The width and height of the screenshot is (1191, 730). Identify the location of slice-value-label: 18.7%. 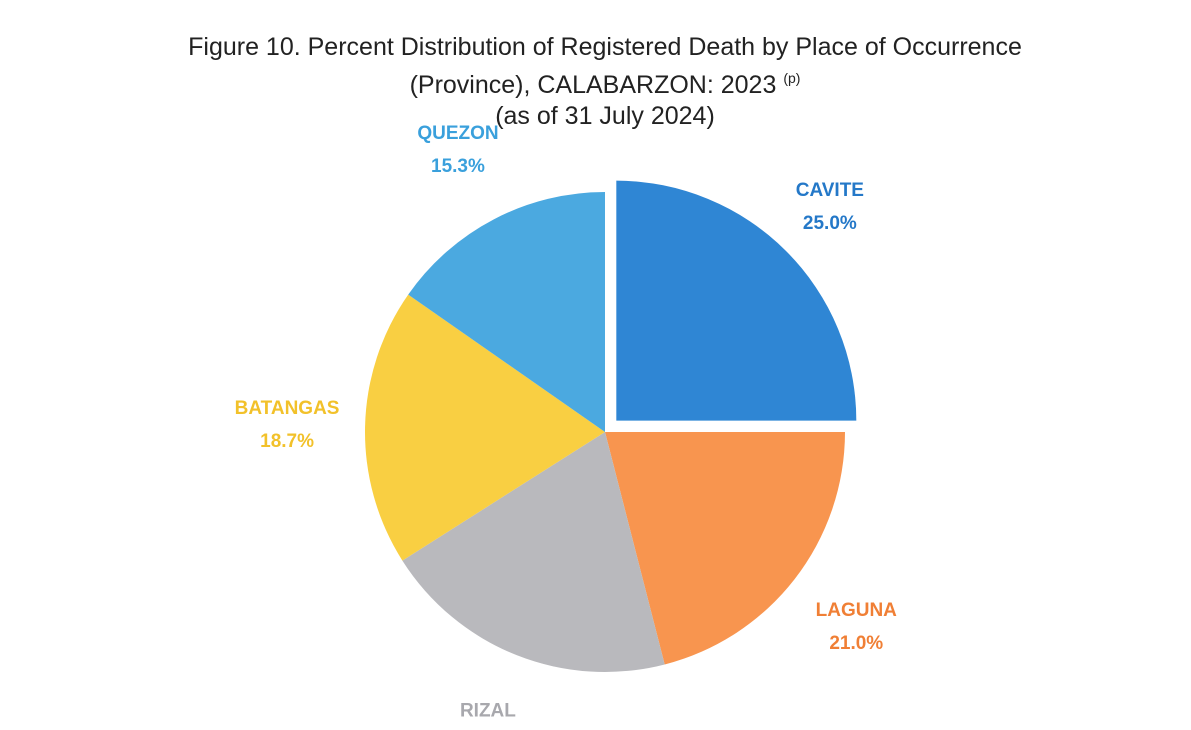
(287, 441).